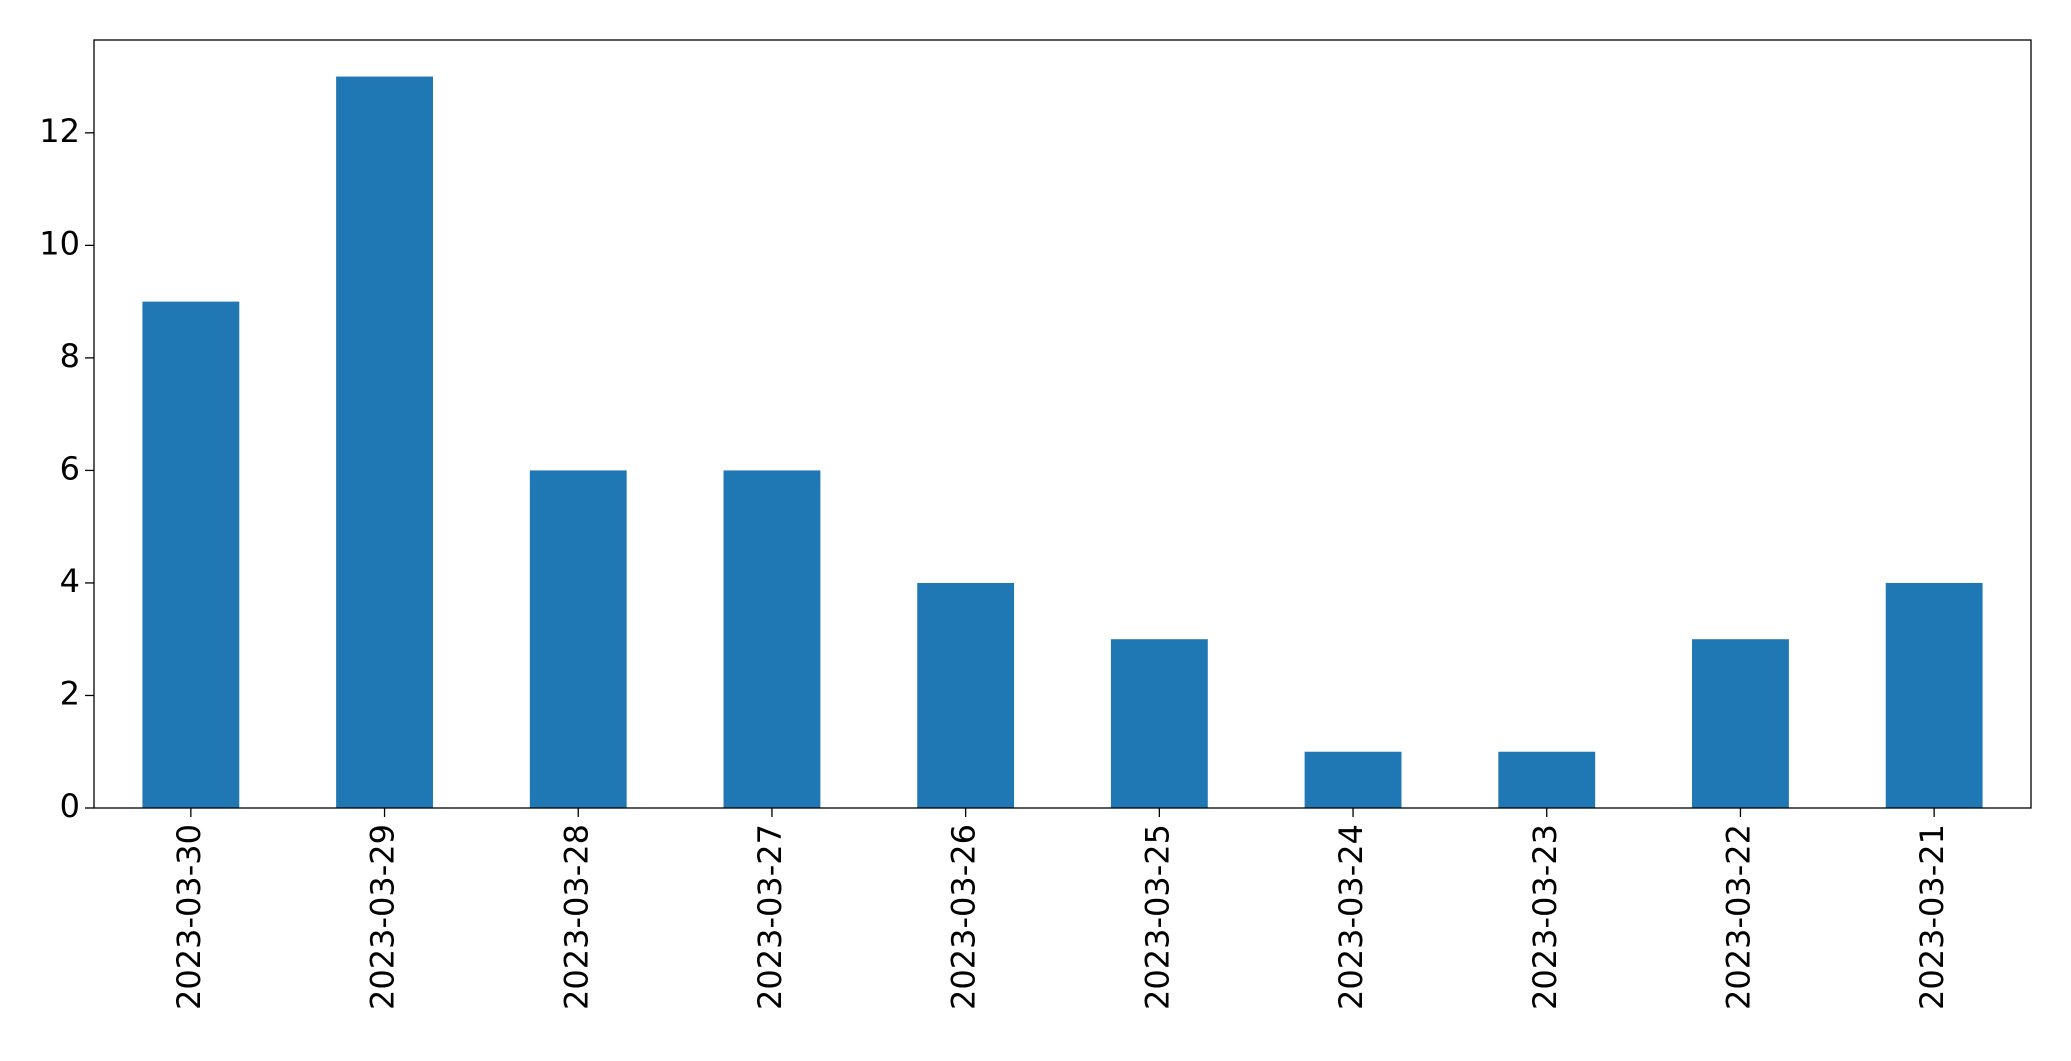 The image size is (2071, 1061). I want to click on y-tick-label: 10, so click(59, 243).